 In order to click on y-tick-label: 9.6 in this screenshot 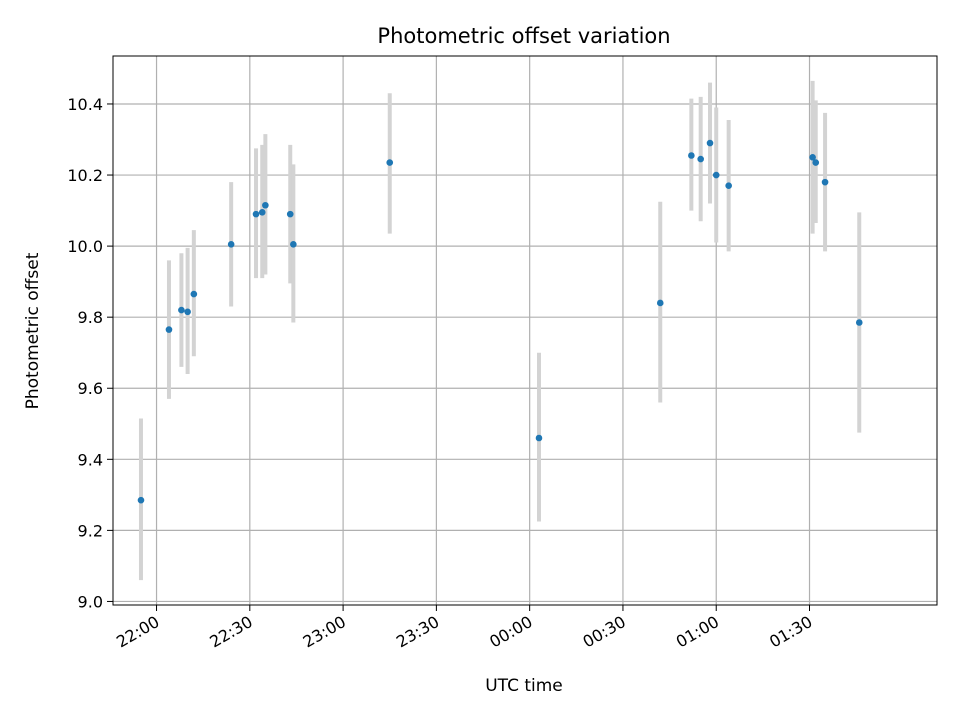, I will do `click(90, 388)`.